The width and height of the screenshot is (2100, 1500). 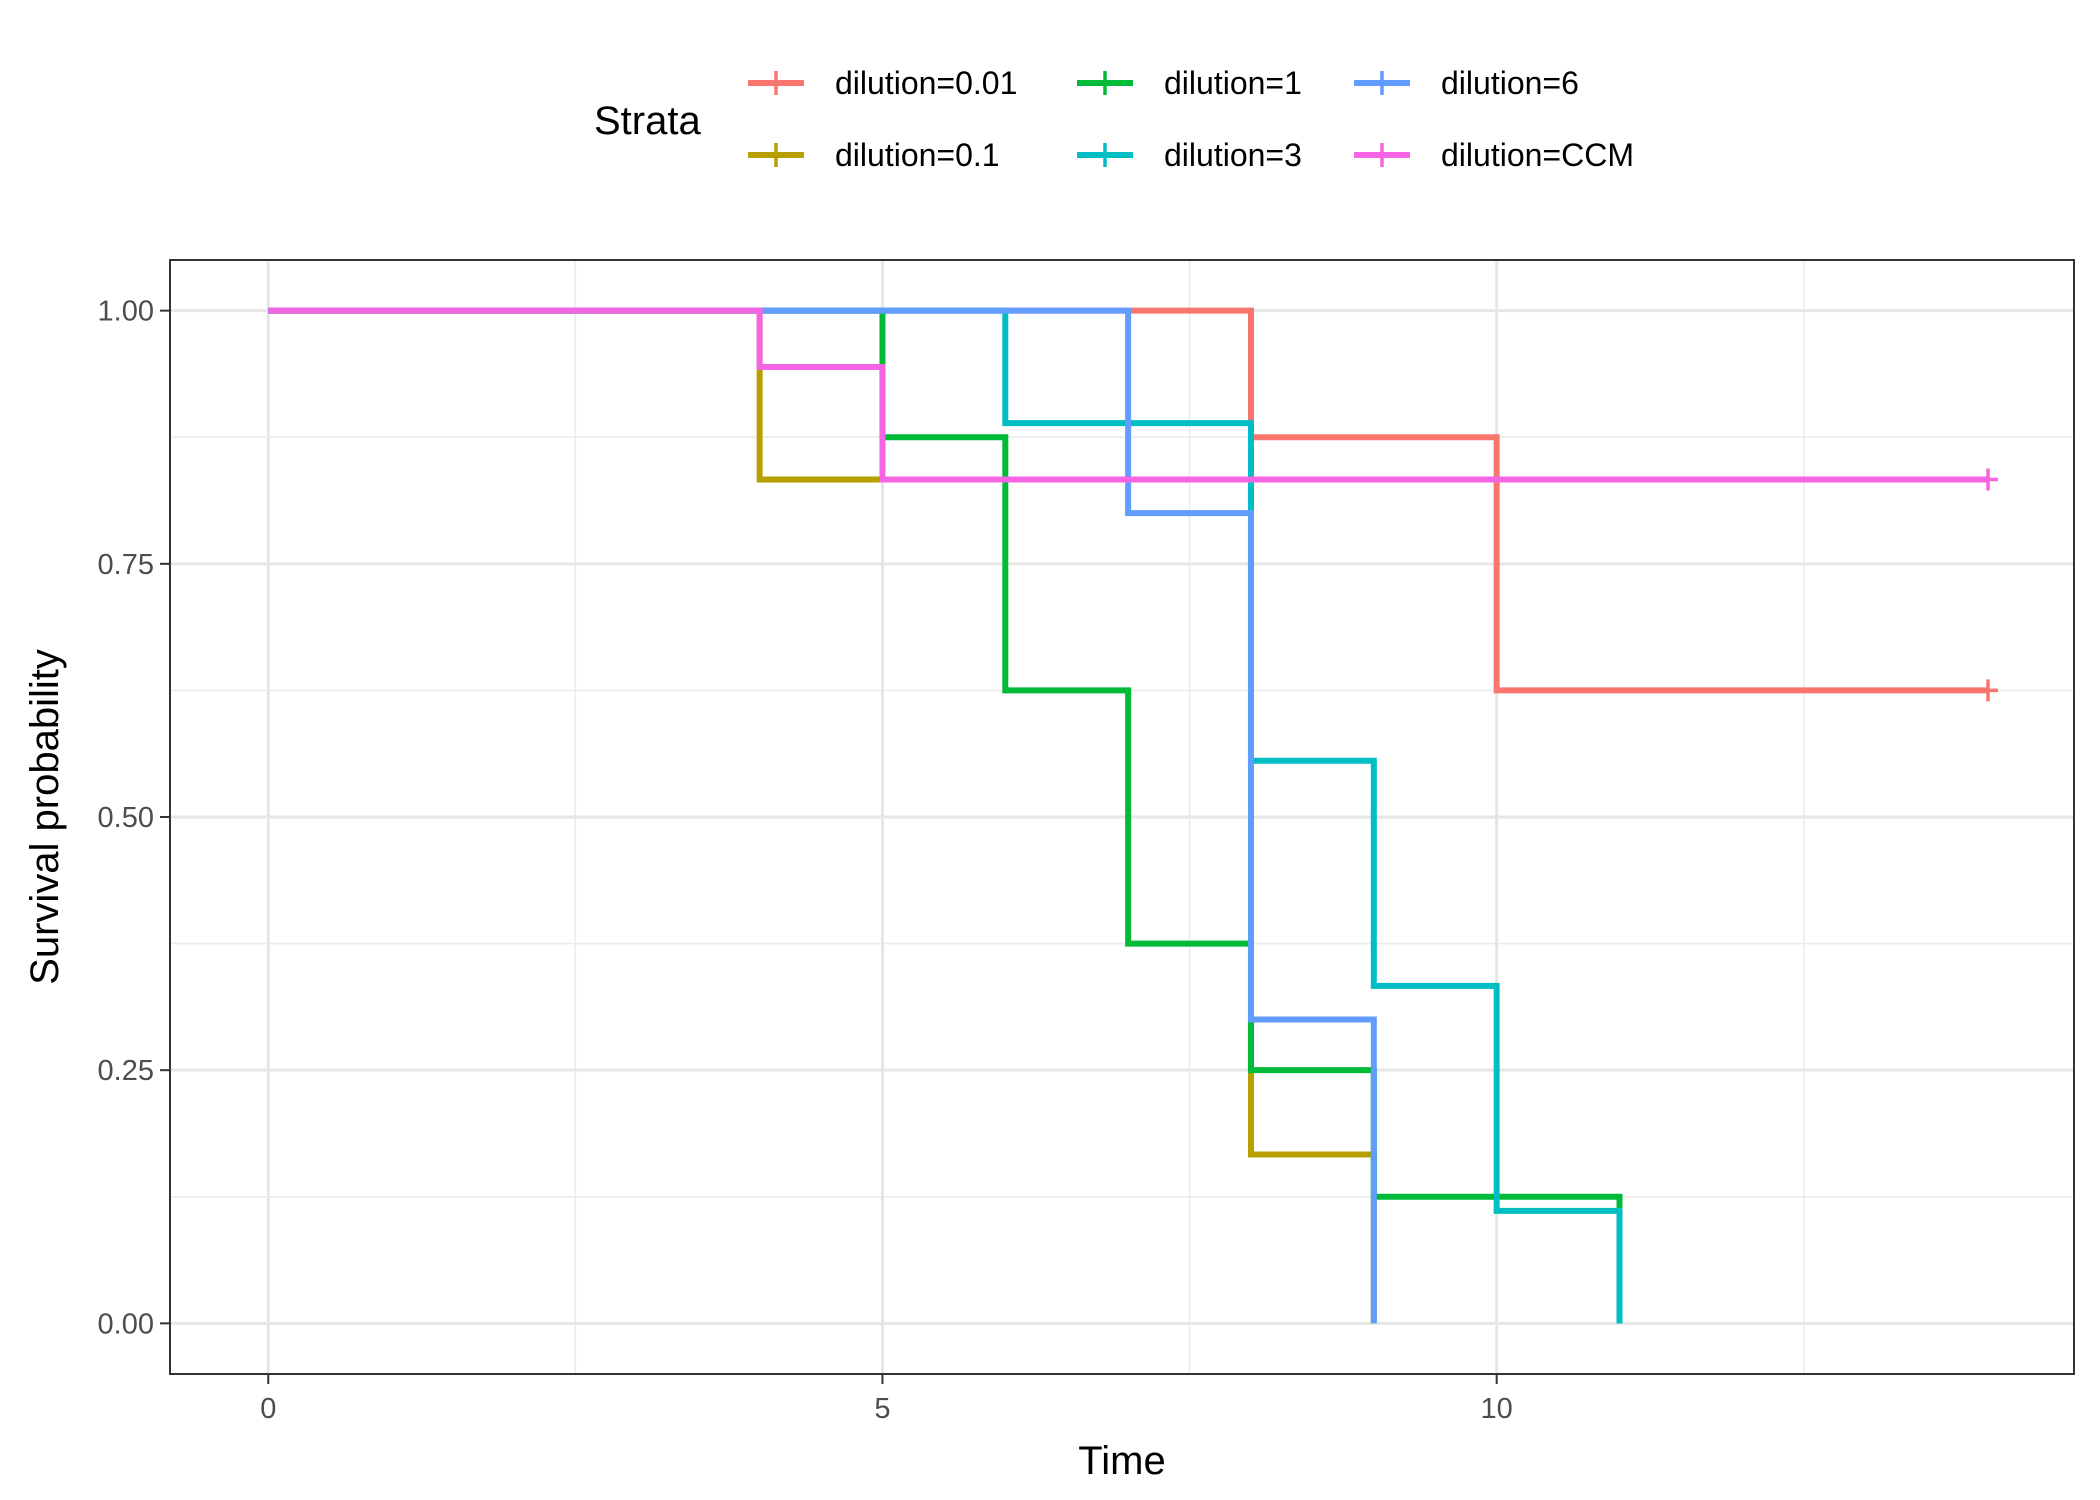 What do you see at coordinates (882, 1409) in the screenshot?
I see `x-tick-label: 5` at bounding box center [882, 1409].